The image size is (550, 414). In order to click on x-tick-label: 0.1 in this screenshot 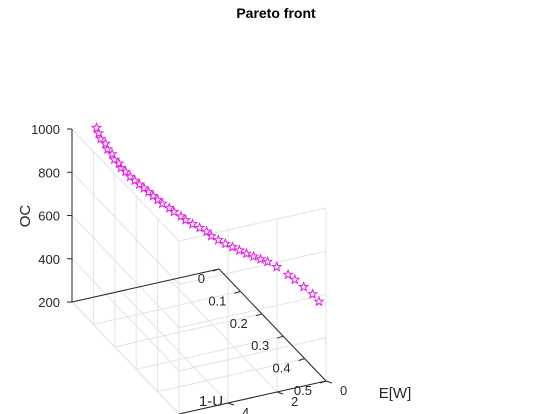, I will do `click(217, 300)`.